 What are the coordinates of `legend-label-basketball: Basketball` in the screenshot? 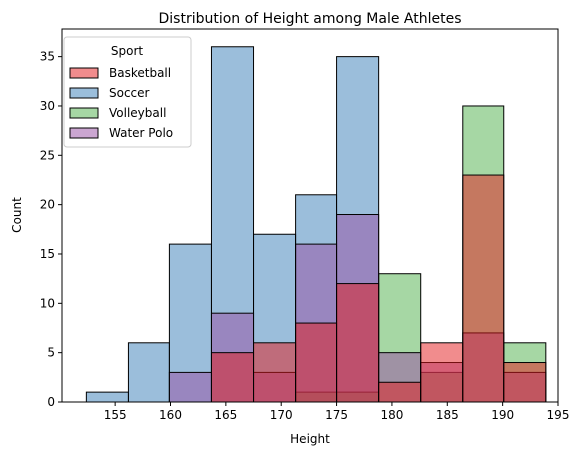 It's located at (140, 73).